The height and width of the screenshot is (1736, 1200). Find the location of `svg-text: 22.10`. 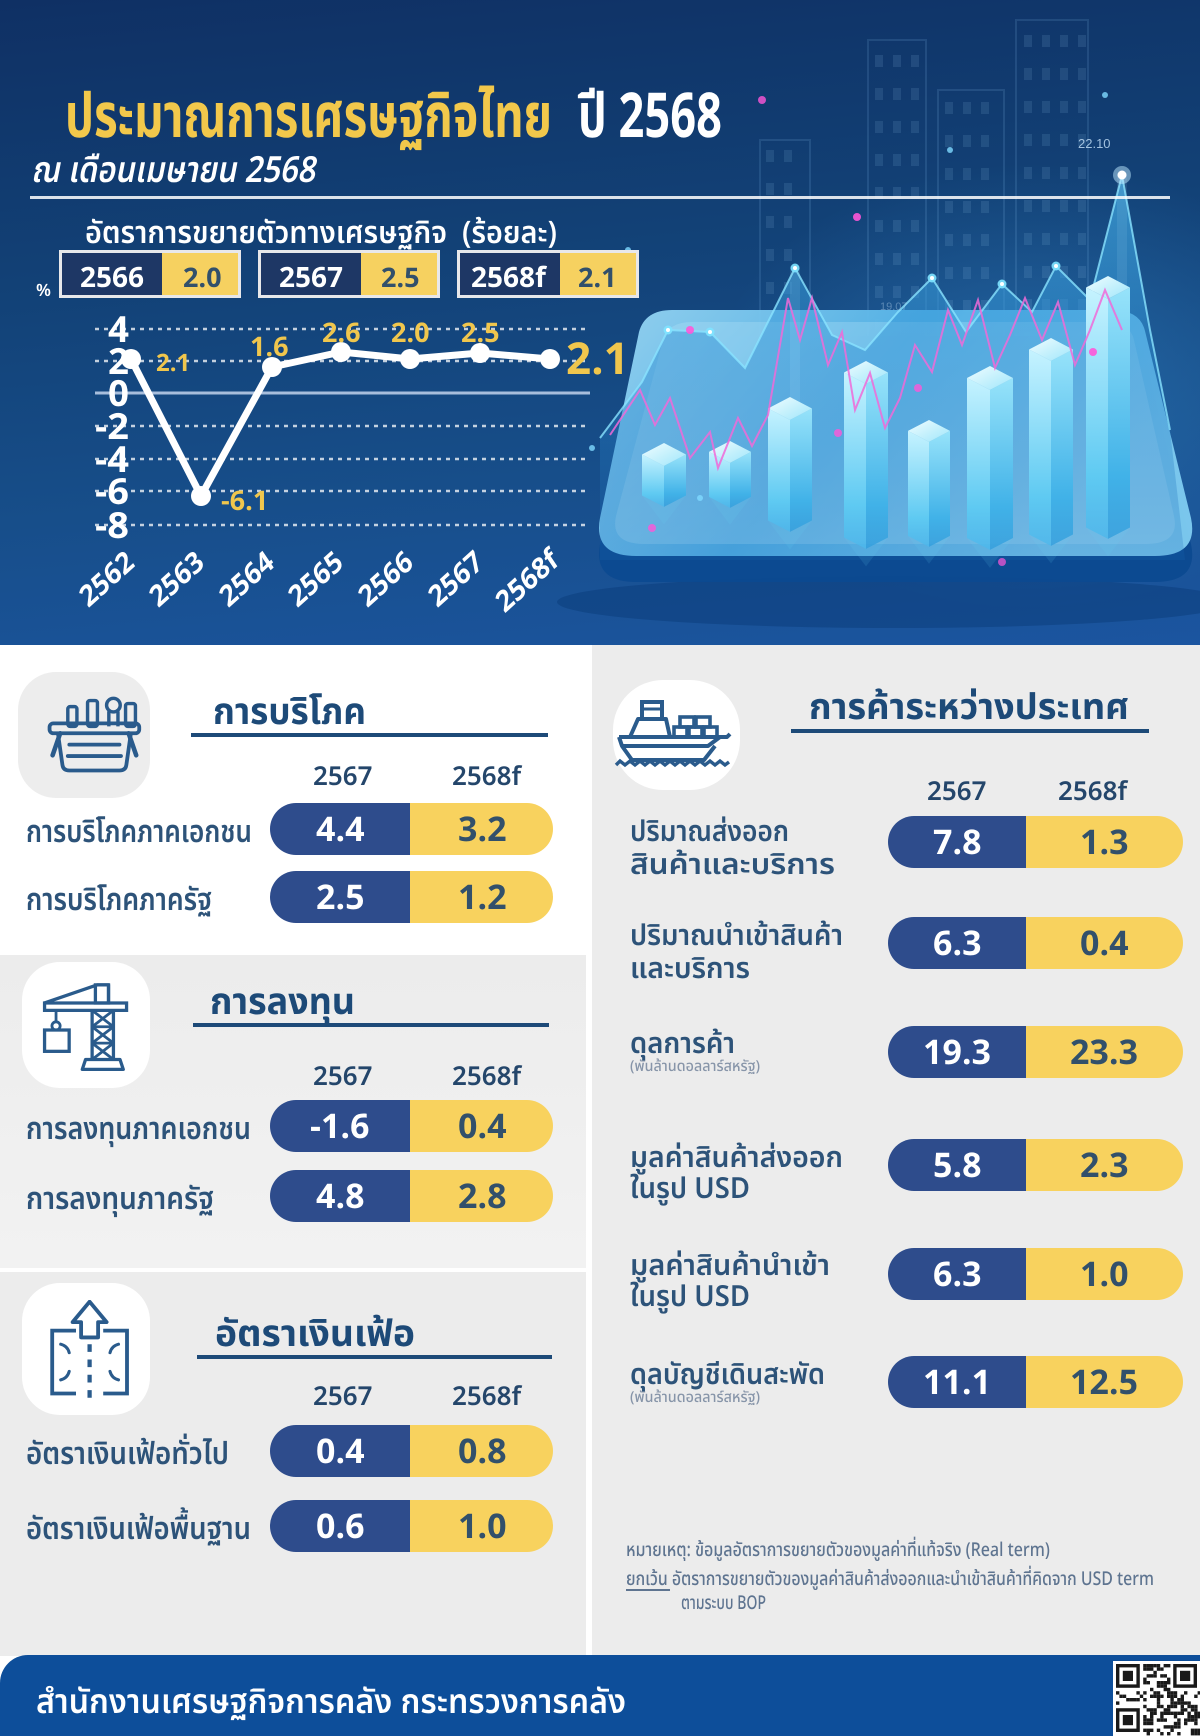

svg-text: 22.10 is located at coordinates (1094, 143).